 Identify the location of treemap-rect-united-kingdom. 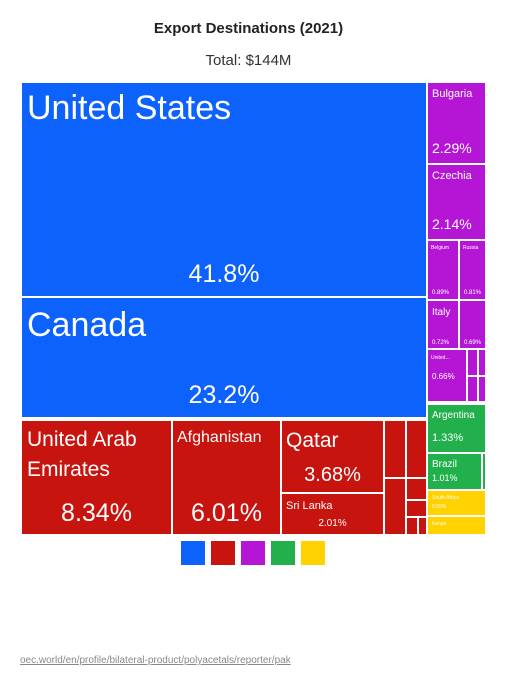
(447, 375).